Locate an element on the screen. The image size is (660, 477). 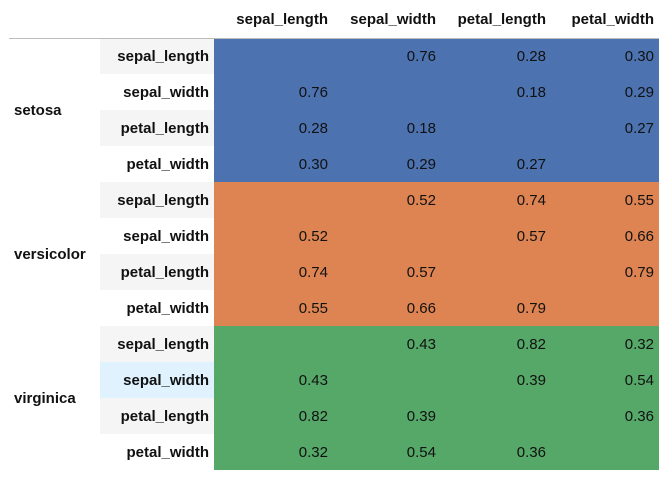
table-row: petal_length 0.74 0.57 0.79 is located at coordinates (334, 272).